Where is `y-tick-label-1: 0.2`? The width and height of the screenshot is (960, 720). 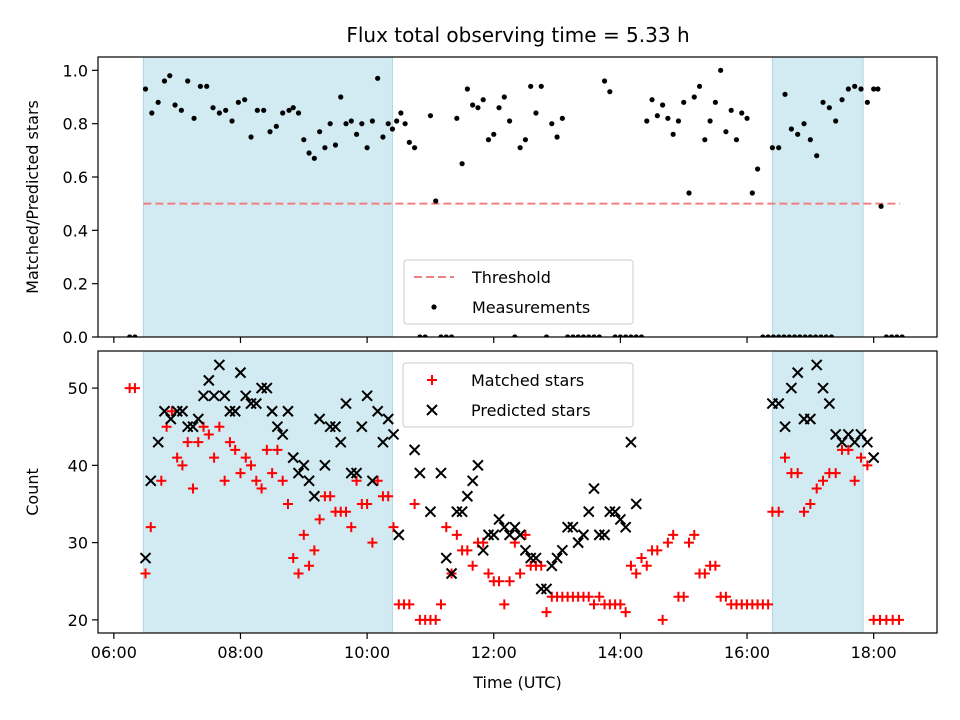 y-tick-label-1: 0.2 is located at coordinates (75, 284).